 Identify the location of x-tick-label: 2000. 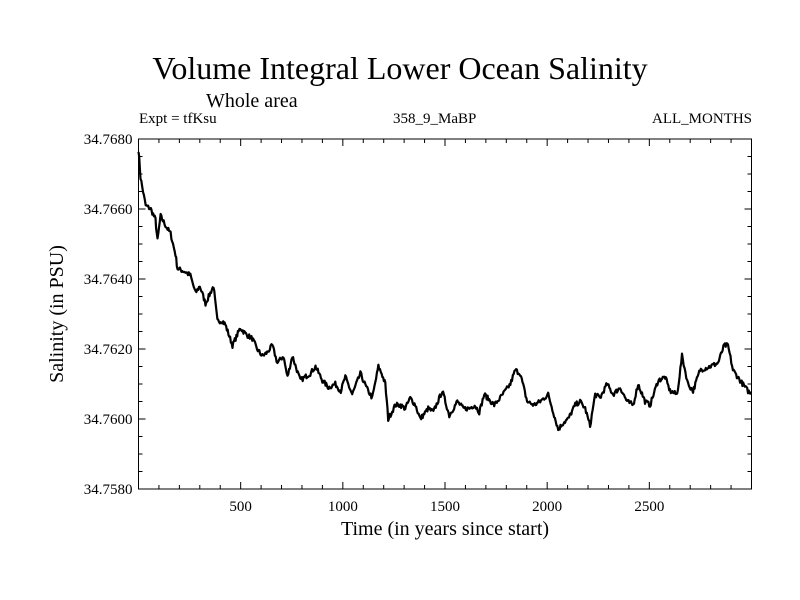
(547, 507).